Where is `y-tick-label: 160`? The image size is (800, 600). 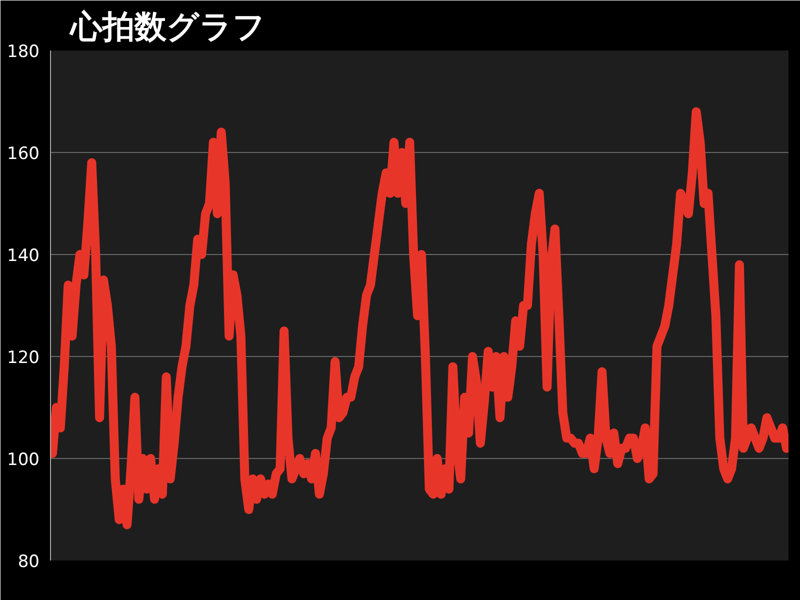 y-tick-label: 160 is located at coordinates (23, 154).